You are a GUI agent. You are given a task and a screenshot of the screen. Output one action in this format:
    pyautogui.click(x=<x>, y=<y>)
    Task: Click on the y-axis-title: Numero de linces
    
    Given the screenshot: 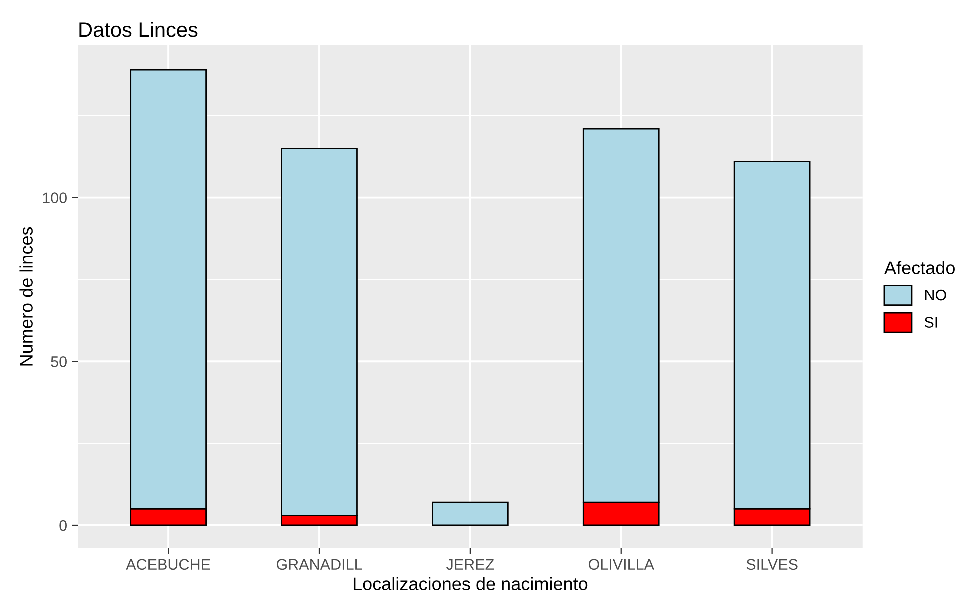 What is the action you would take?
    pyautogui.click(x=26, y=296)
    